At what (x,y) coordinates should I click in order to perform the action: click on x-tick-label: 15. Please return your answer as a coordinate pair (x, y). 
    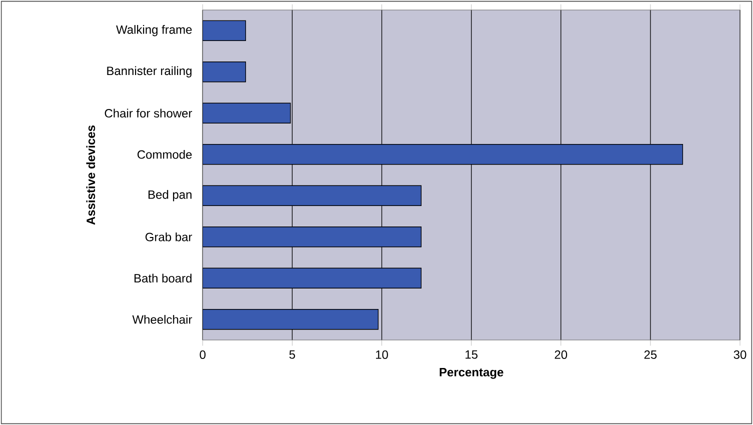
    Looking at the image, I should click on (472, 354).